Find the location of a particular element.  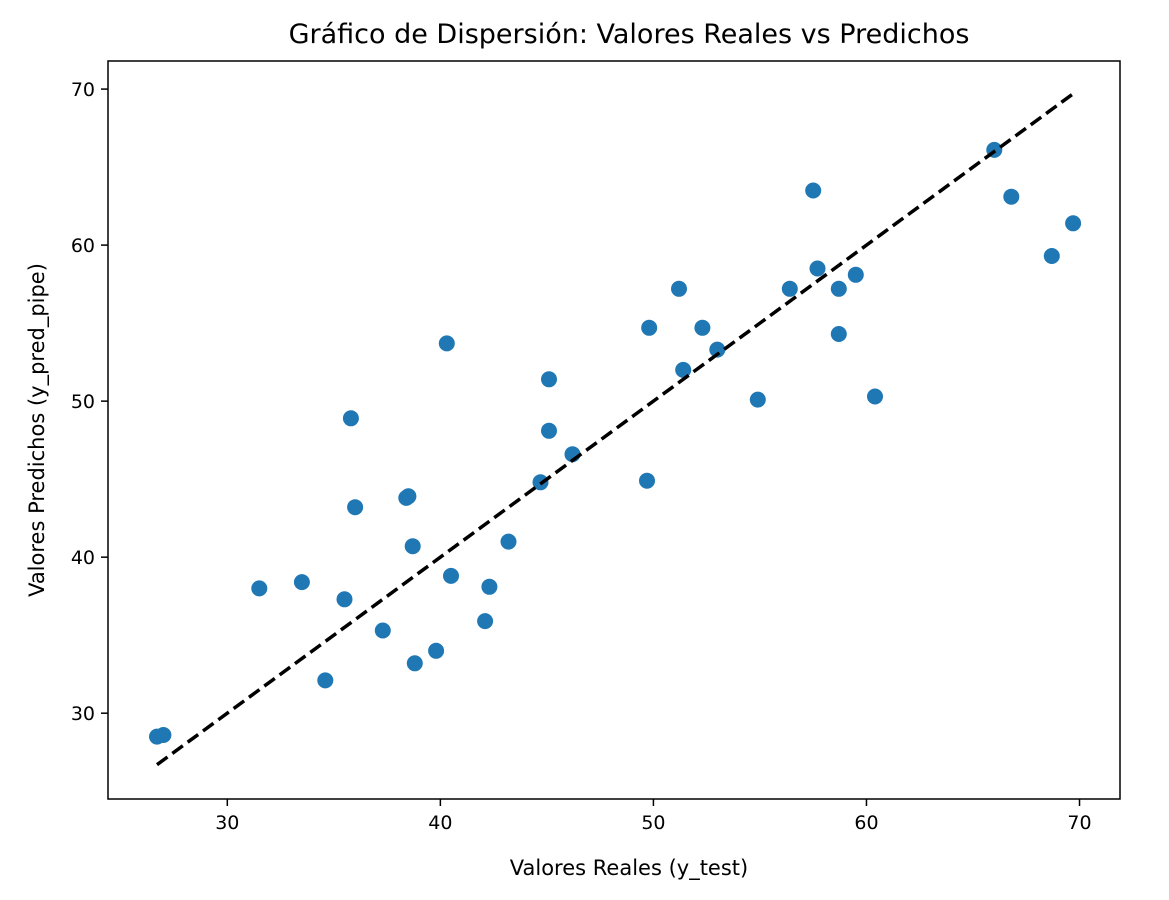

x-axis: 30 40 50 60 70 is located at coordinates (653, 816).